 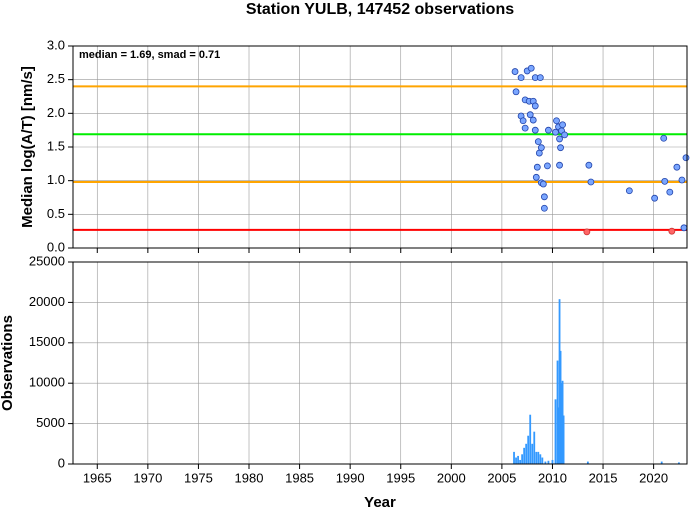 I want to click on x-tick-label: 1990, so click(x=350, y=477).